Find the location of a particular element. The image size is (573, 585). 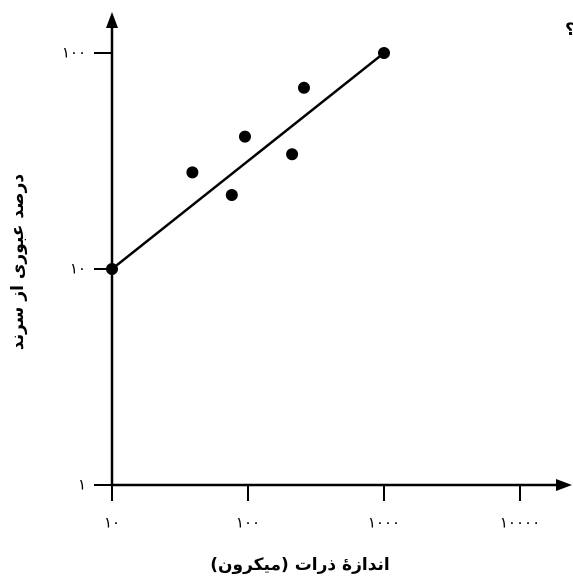

x-tick-label: ۱۰۰ is located at coordinates (248, 523).